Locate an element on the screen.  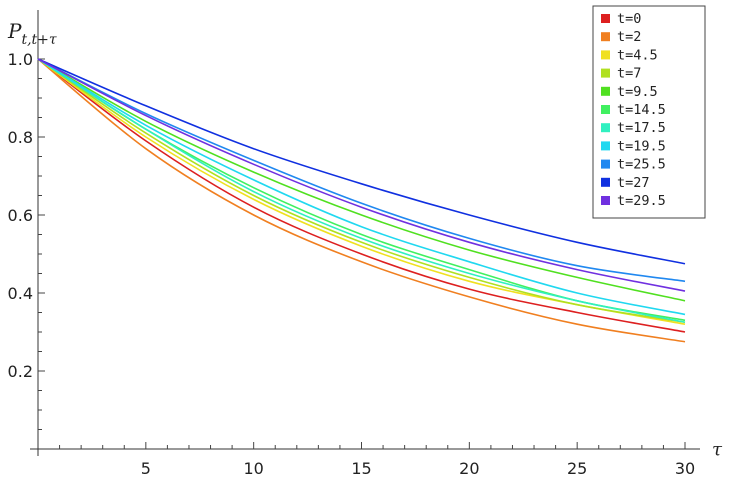
y-tick-label: 1.0 is located at coordinates (20, 59).